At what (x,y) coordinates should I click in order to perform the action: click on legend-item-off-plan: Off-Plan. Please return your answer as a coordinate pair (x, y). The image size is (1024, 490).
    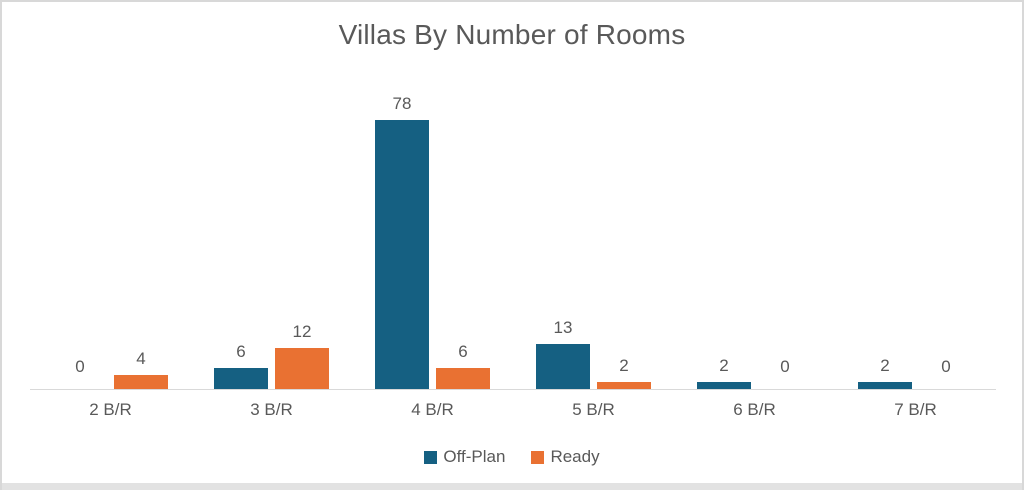
    Looking at the image, I should click on (464, 457).